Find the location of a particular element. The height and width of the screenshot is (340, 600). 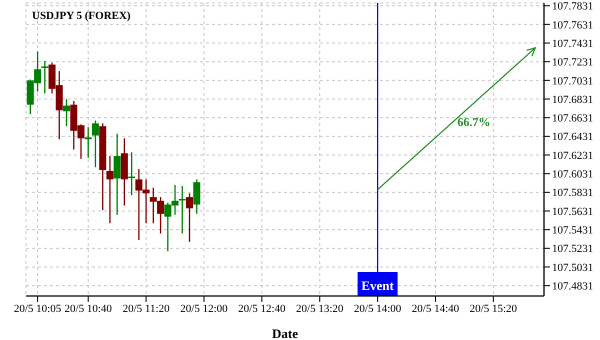

y-tick-label: 107.6031 is located at coordinates (573, 174).